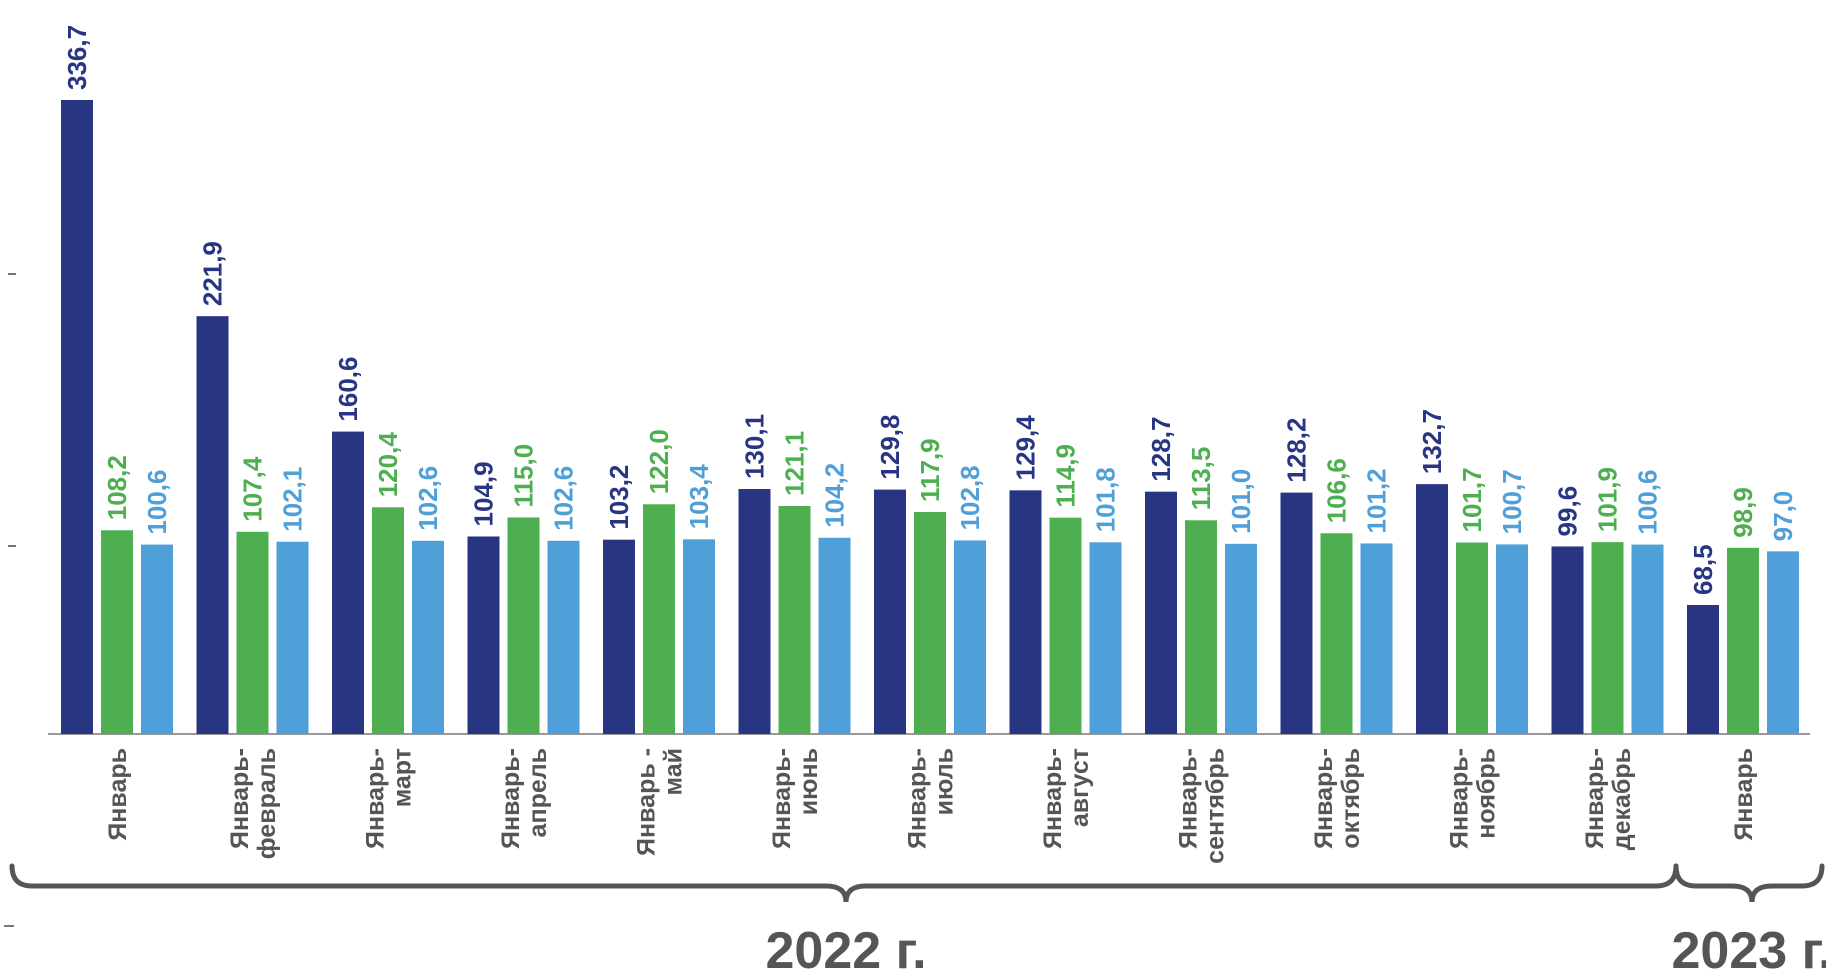 The height and width of the screenshot is (971, 1826). Describe the element at coordinates (890, 447) in the screenshot. I see `data-label: 129,8` at that location.